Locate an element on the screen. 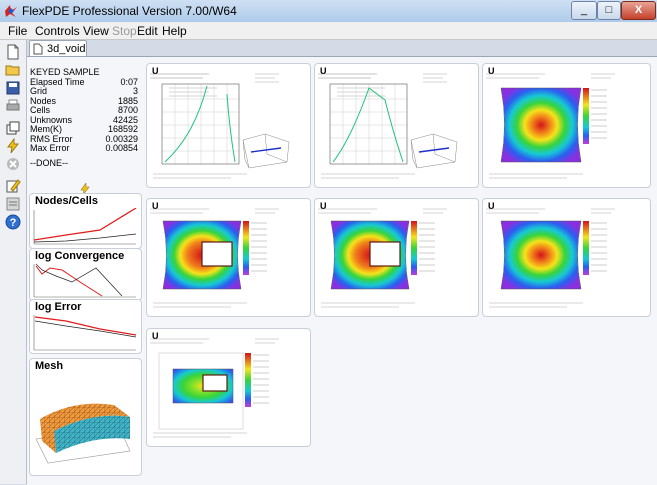 The image size is (657, 485). mesh-panel: Mesh is located at coordinates (85, 417).